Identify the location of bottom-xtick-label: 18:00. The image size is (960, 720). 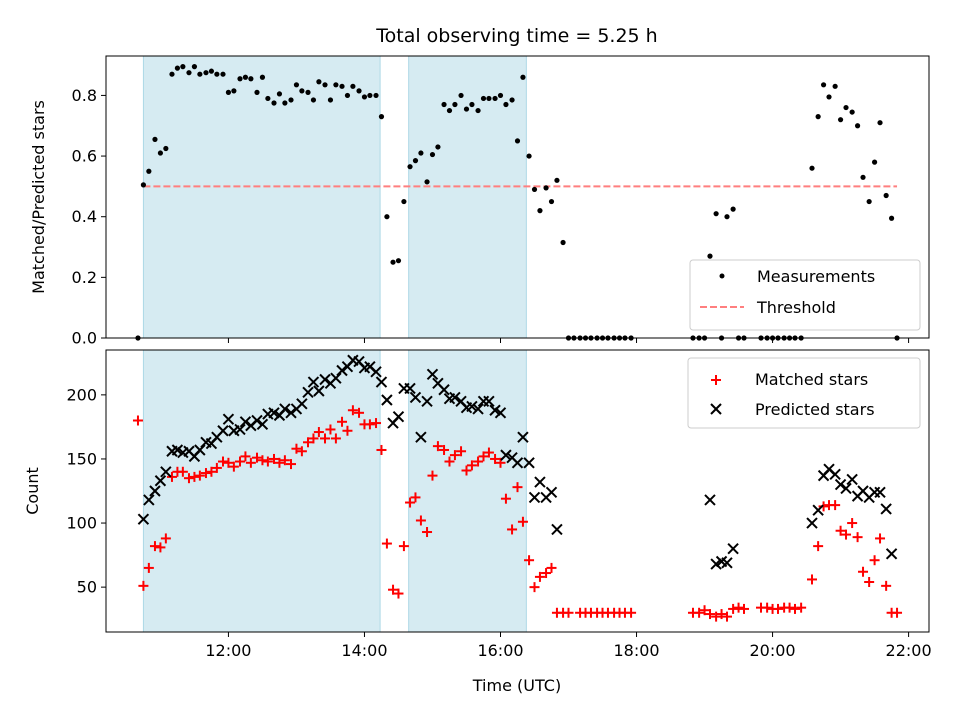
(636, 650).